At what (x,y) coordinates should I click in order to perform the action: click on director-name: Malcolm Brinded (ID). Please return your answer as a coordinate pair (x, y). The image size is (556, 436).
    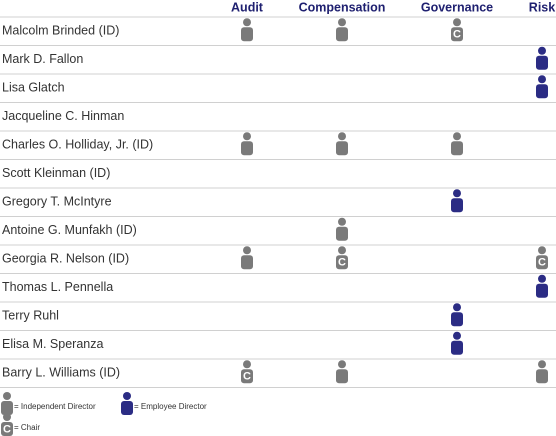
    Looking at the image, I should click on (60, 31).